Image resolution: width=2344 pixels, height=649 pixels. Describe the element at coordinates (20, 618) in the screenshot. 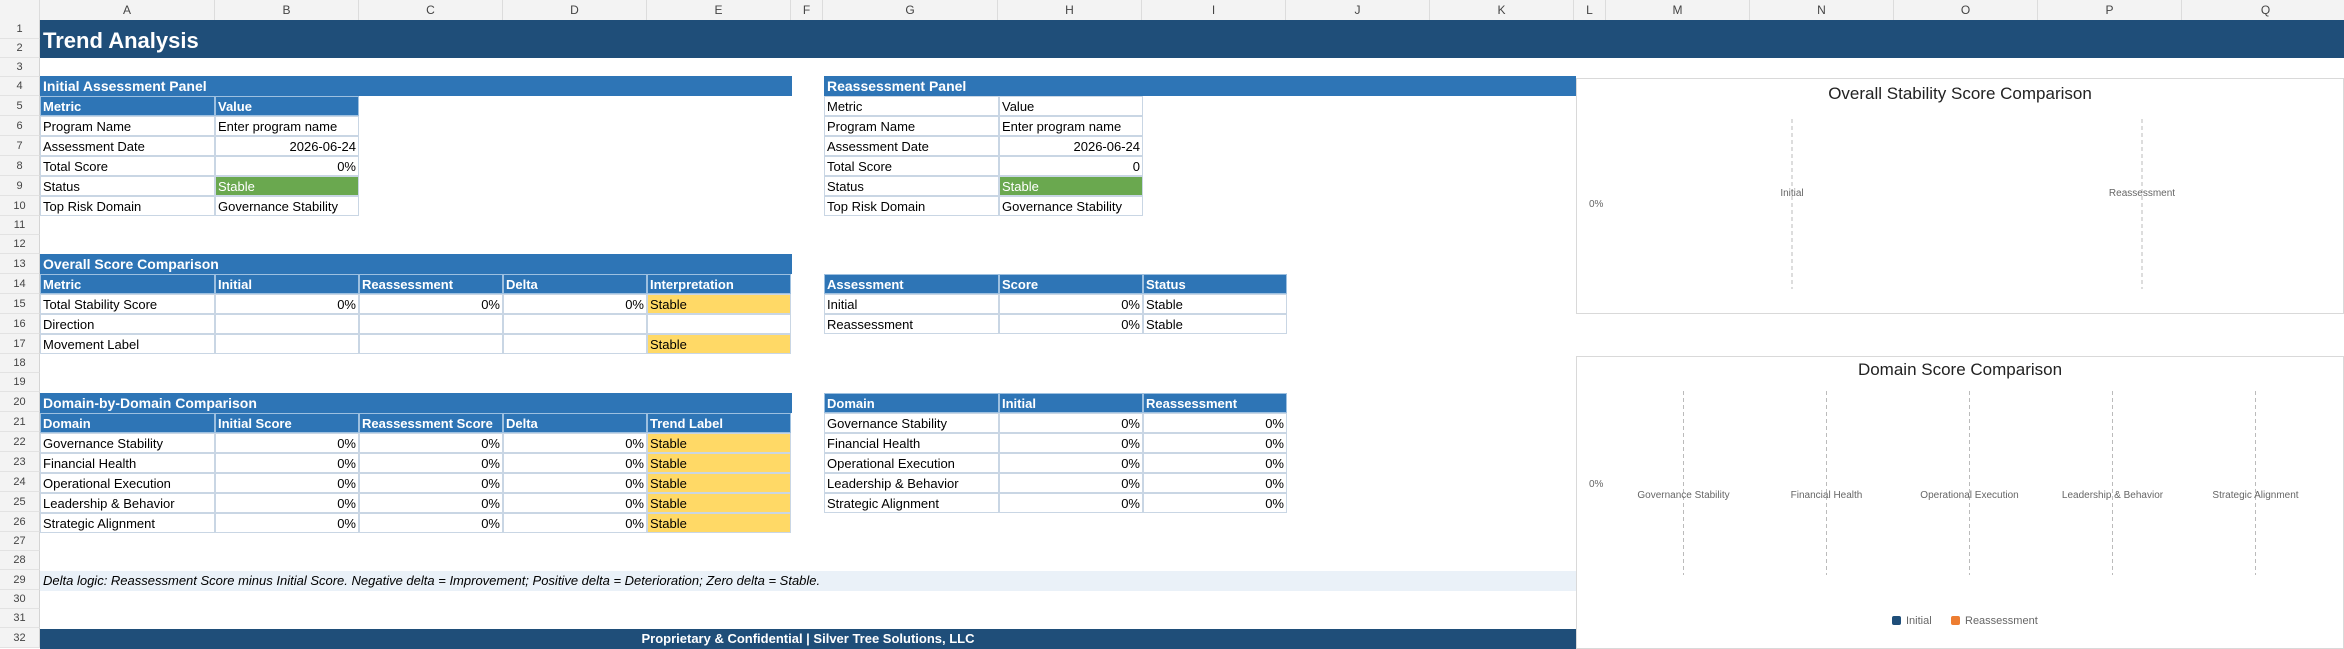

I see `row-header-31: 31` at that location.